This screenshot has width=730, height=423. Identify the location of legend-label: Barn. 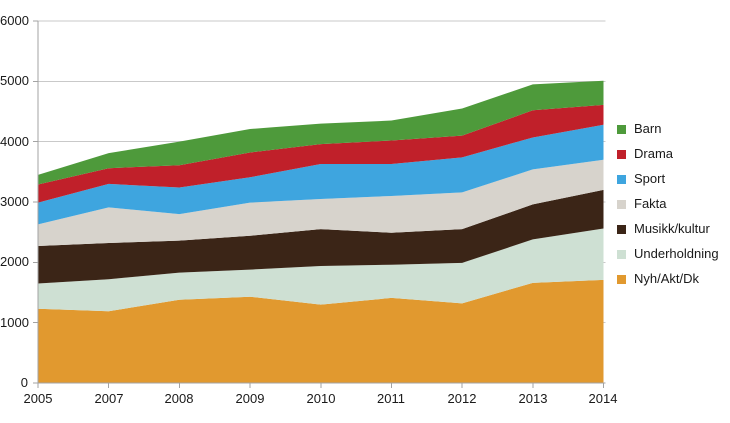
(648, 128).